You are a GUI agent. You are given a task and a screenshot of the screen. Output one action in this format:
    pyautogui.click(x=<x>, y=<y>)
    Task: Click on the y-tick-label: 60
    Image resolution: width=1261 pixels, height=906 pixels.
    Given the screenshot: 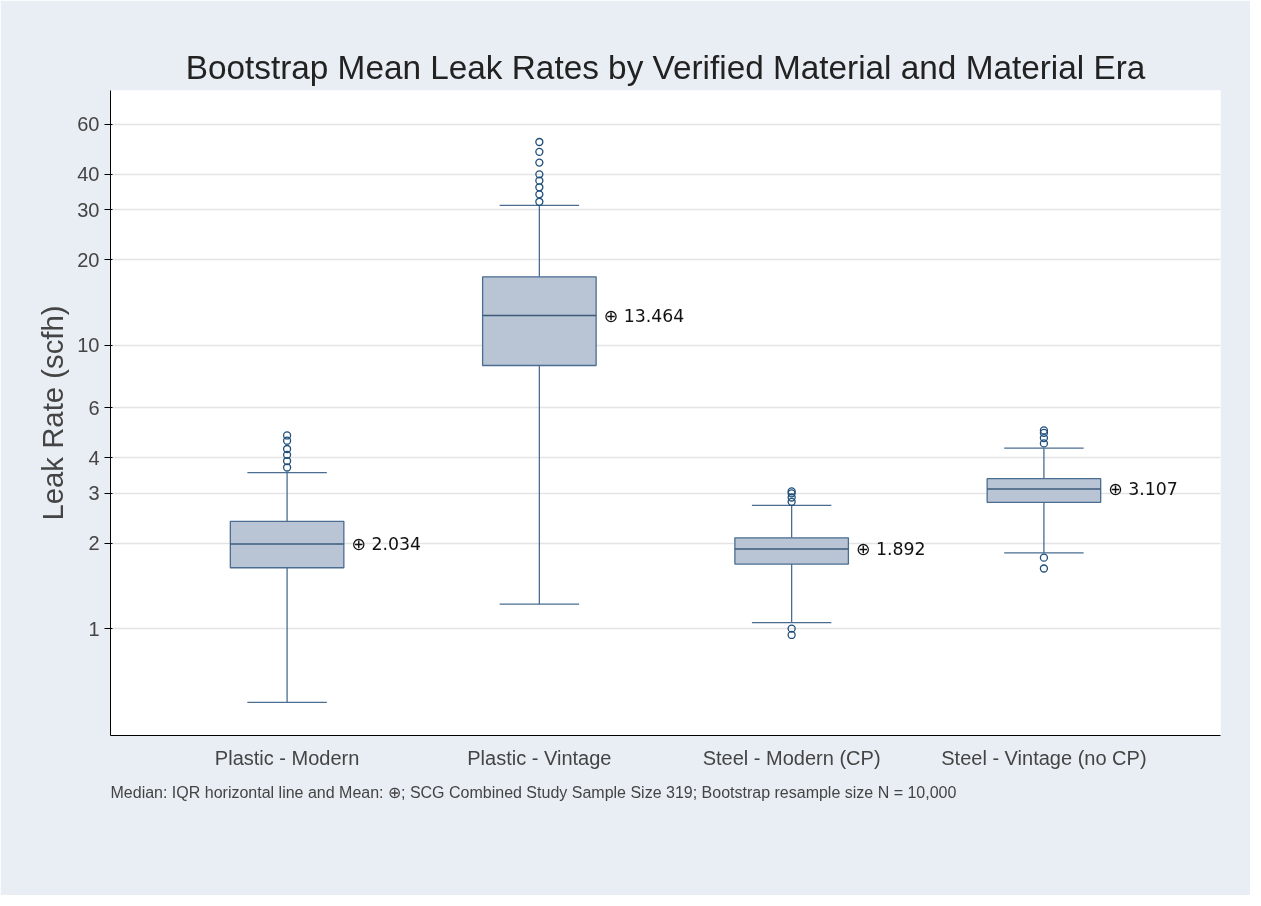 What is the action you would take?
    pyautogui.click(x=88, y=124)
    